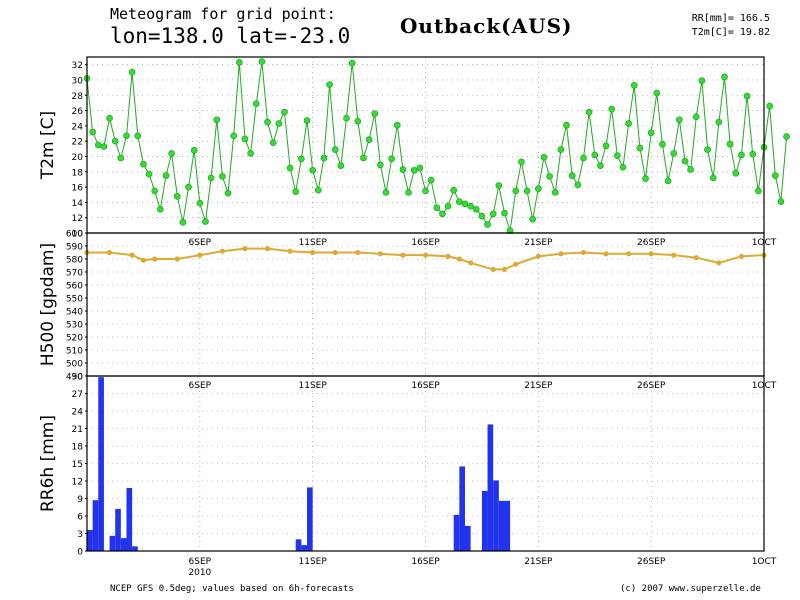 This screenshot has height=600, width=800. What do you see at coordinates (78, 97) in the screenshot?
I see `y-tick-label: 28` at bounding box center [78, 97].